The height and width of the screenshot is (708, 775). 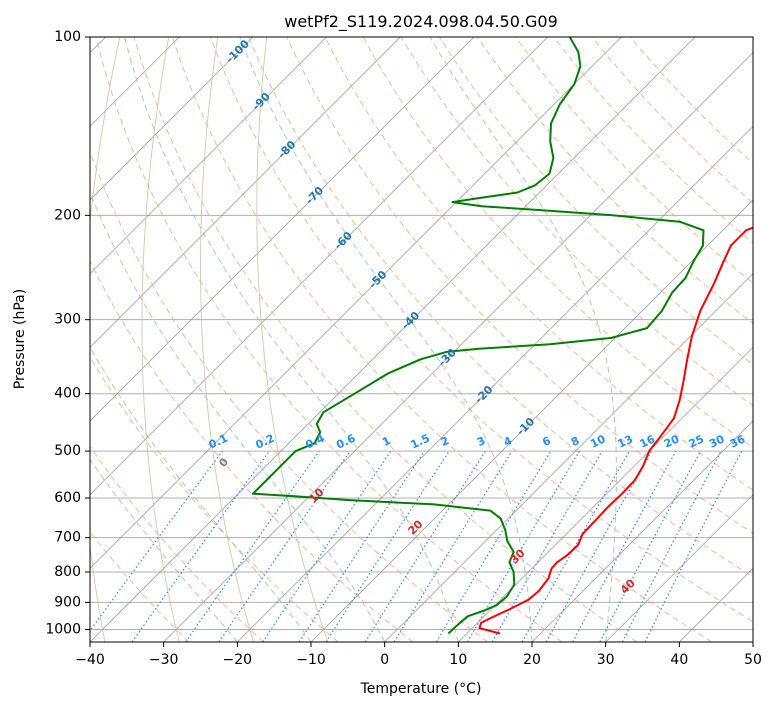 What do you see at coordinates (606, 660) in the screenshot?
I see `x-tick-label: 30` at bounding box center [606, 660].